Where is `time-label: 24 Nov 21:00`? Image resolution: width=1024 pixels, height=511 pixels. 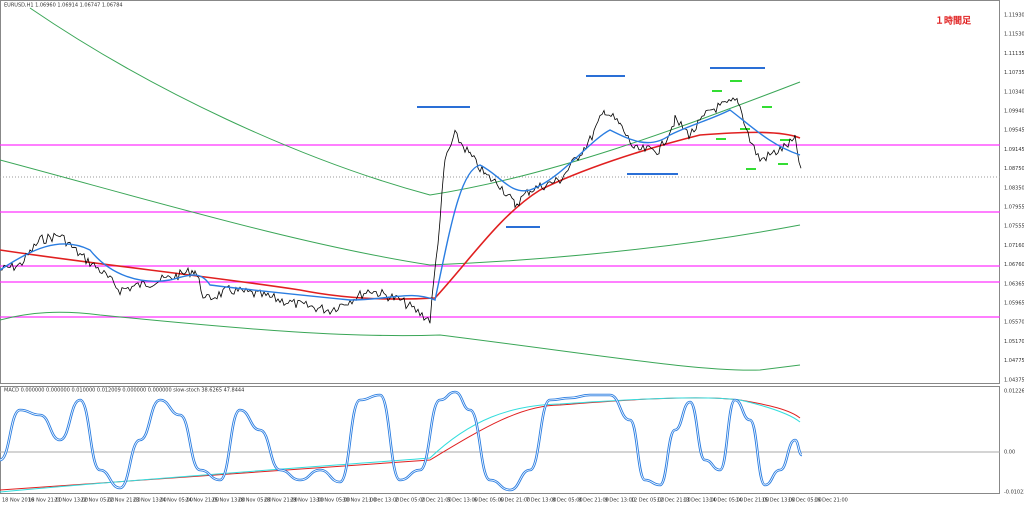
time-label: 24 Nov 21:00 is located at coordinates (202, 501).